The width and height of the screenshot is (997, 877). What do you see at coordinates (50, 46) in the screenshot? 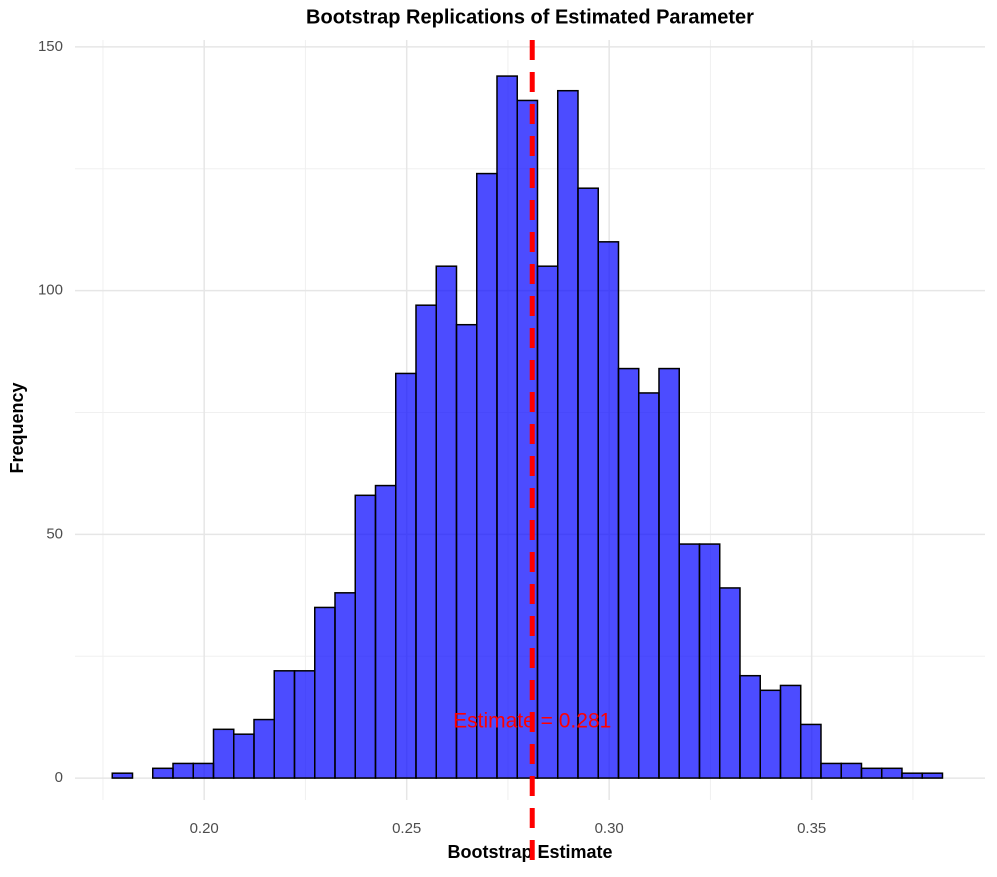
I see `y-tick-label: 150` at bounding box center [50, 46].